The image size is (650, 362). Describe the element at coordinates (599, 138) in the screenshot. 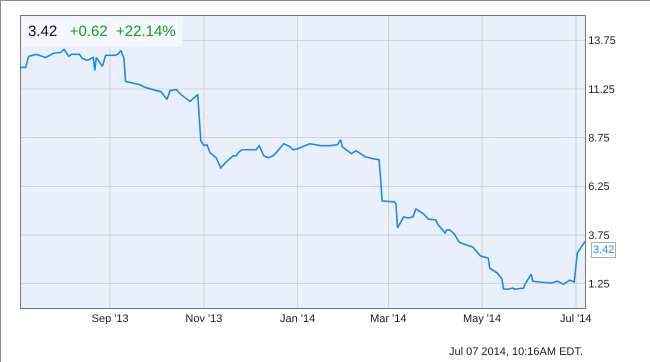

I see `y-tick-label: 8.75` at that location.